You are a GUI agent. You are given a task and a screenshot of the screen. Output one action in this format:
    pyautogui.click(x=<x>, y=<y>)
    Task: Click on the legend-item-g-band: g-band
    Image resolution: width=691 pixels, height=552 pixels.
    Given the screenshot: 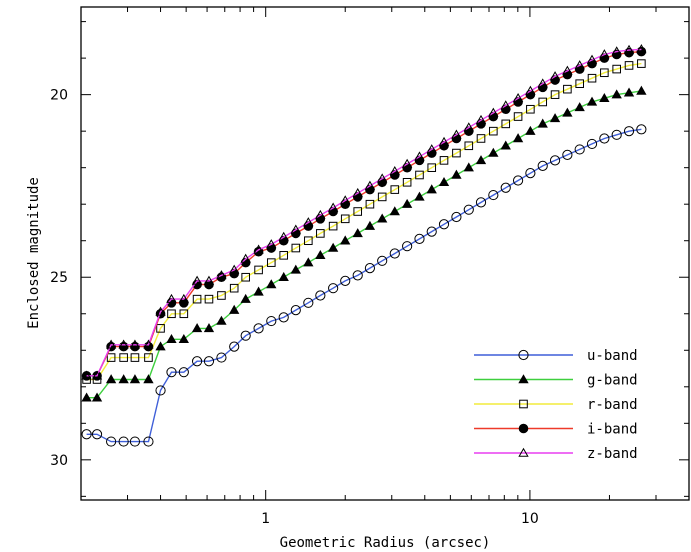 What is the action you would take?
    pyautogui.click(x=556, y=381)
    